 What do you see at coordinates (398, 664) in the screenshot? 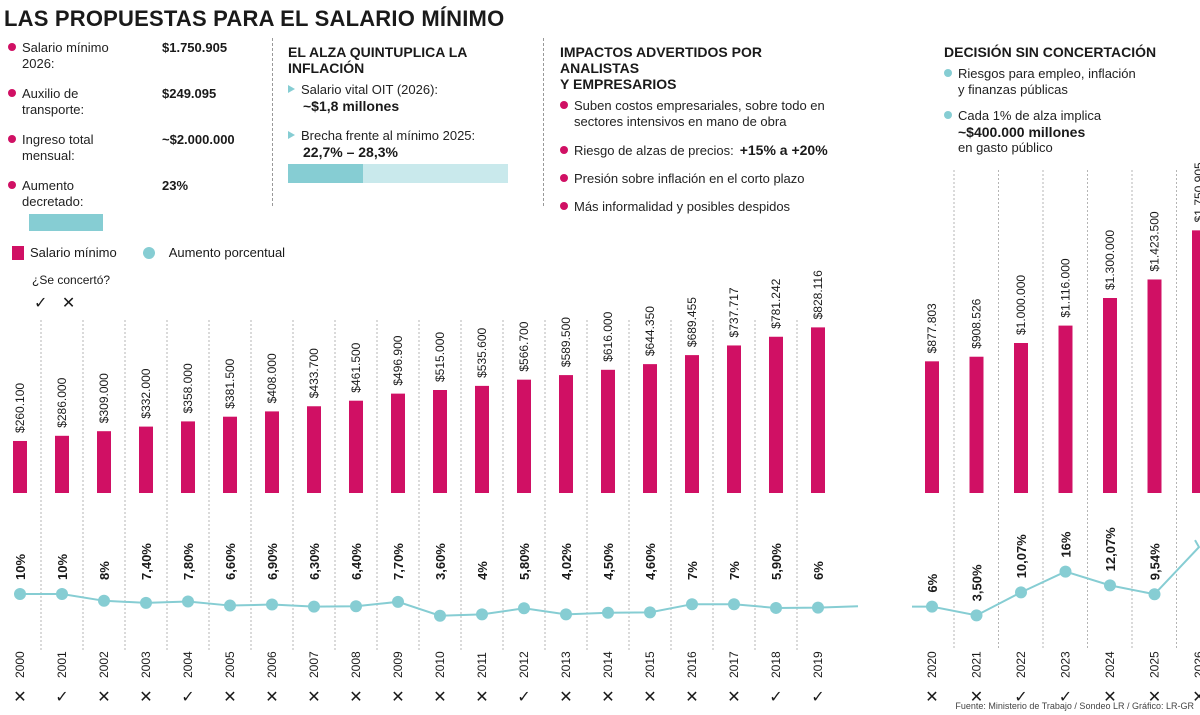
I see `year-label: 2009` at bounding box center [398, 664].